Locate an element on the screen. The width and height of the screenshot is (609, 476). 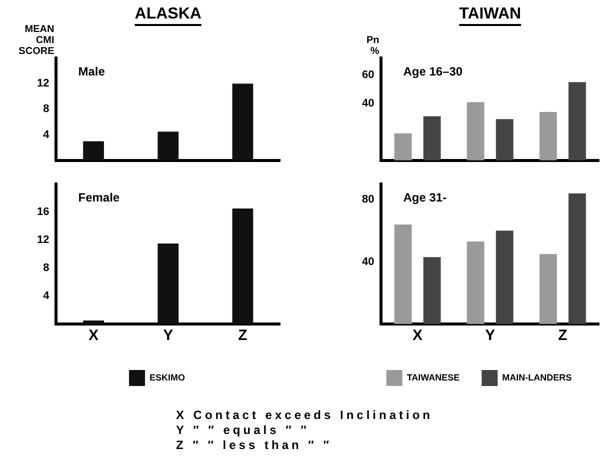
legend-label: ESKIMO is located at coordinates (168, 377).